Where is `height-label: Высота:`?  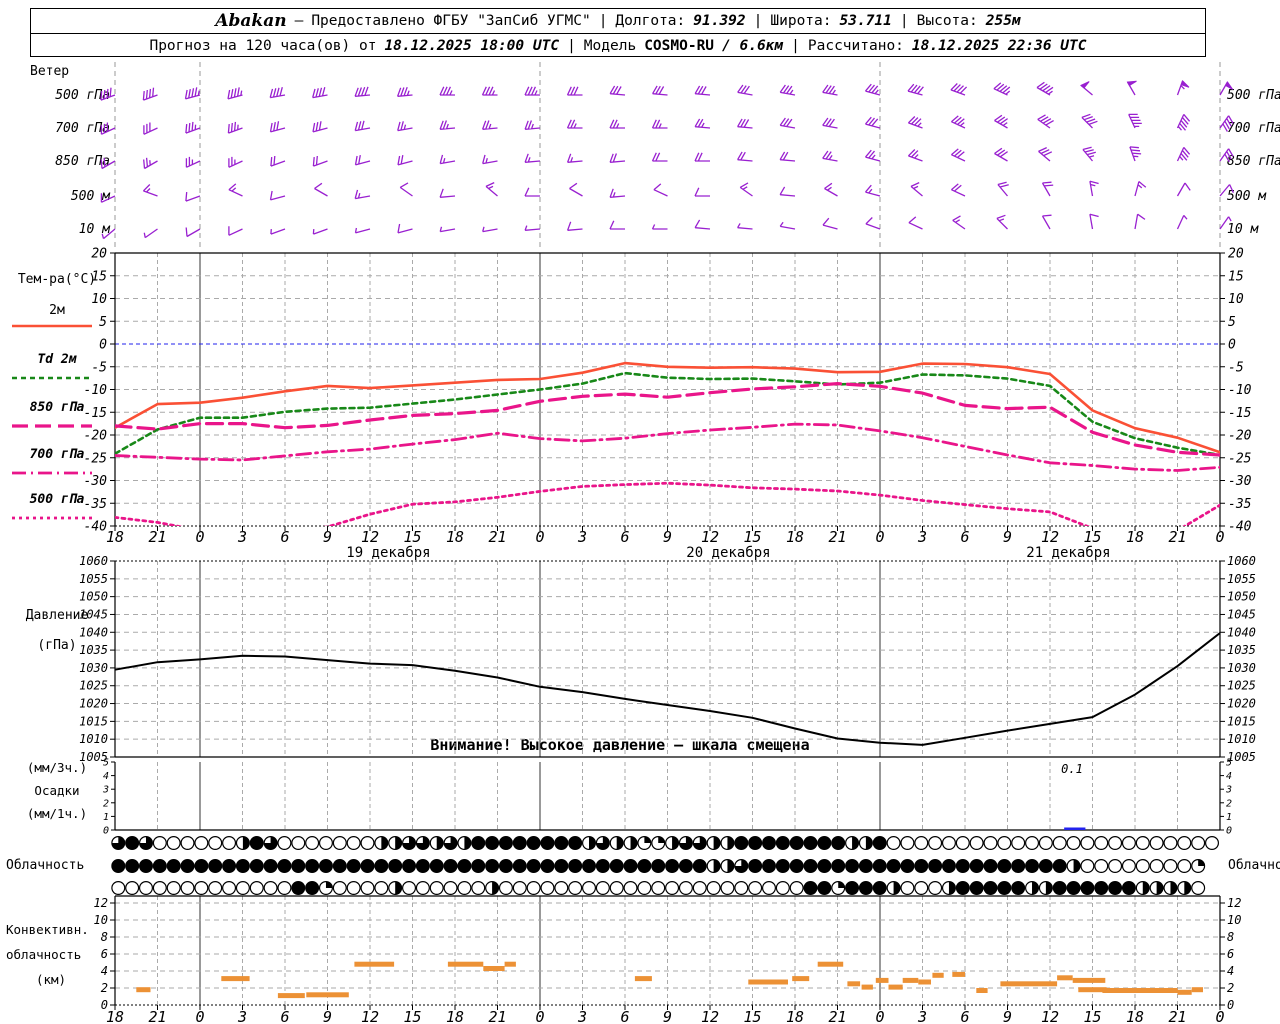
height-label: Высота: is located at coordinates (947, 21).